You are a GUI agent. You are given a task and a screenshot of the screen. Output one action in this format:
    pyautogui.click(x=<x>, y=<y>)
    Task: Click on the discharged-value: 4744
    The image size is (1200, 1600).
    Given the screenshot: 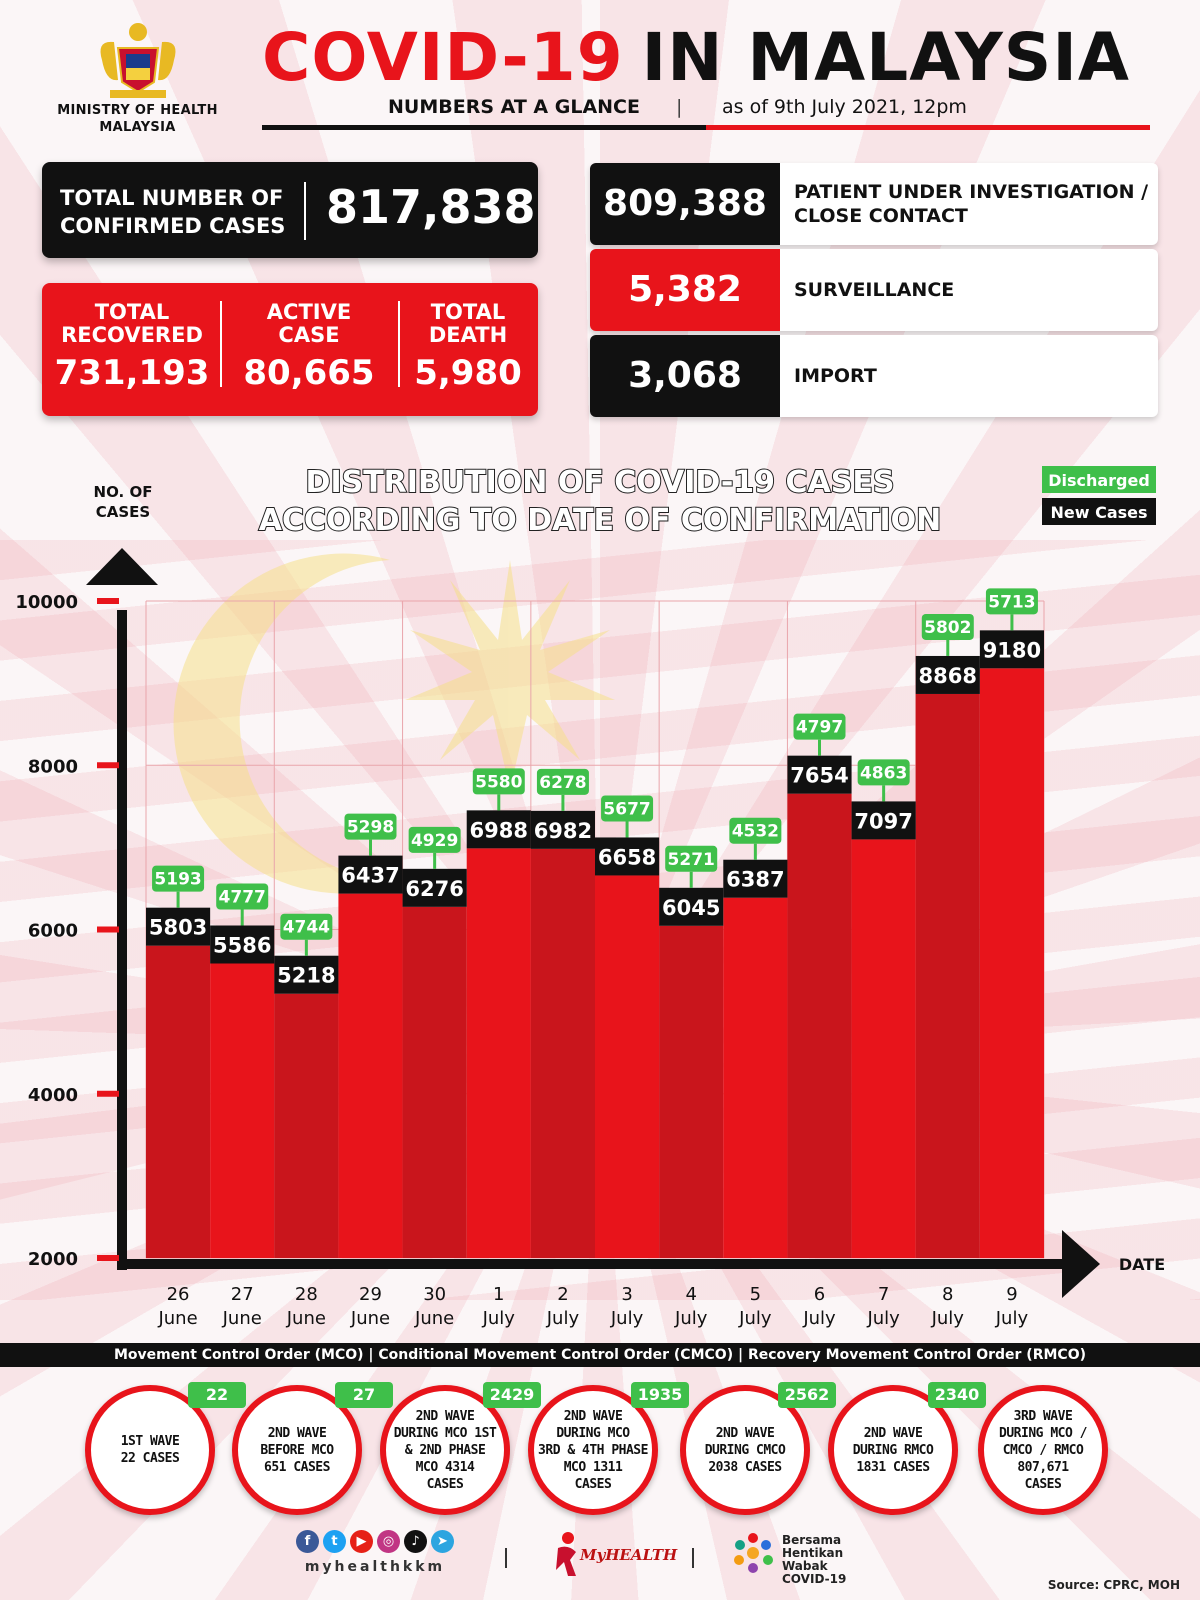 What is the action you would take?
    pyautogui.click(x=306, y=928)
    